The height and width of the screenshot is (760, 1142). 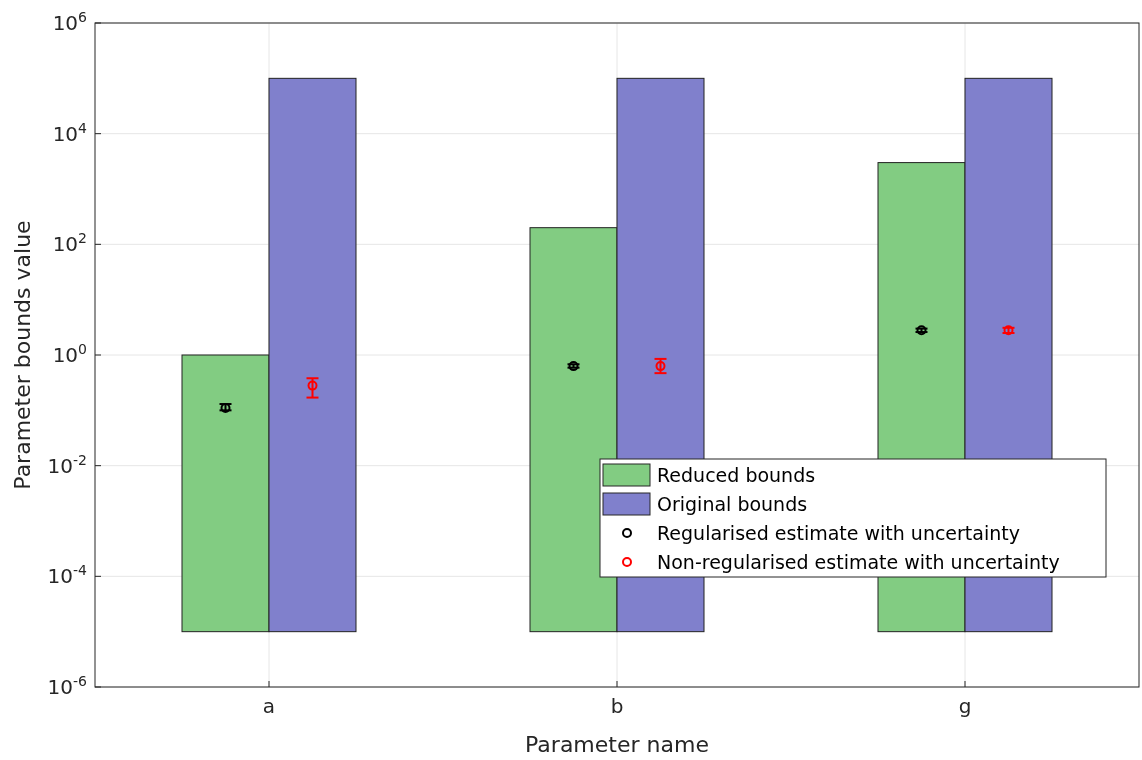 What do you see at coordinates (22, 355) in the screenshot?
I see `y-axis-title: Parameter bounds value` at bounding box center [22, 355].